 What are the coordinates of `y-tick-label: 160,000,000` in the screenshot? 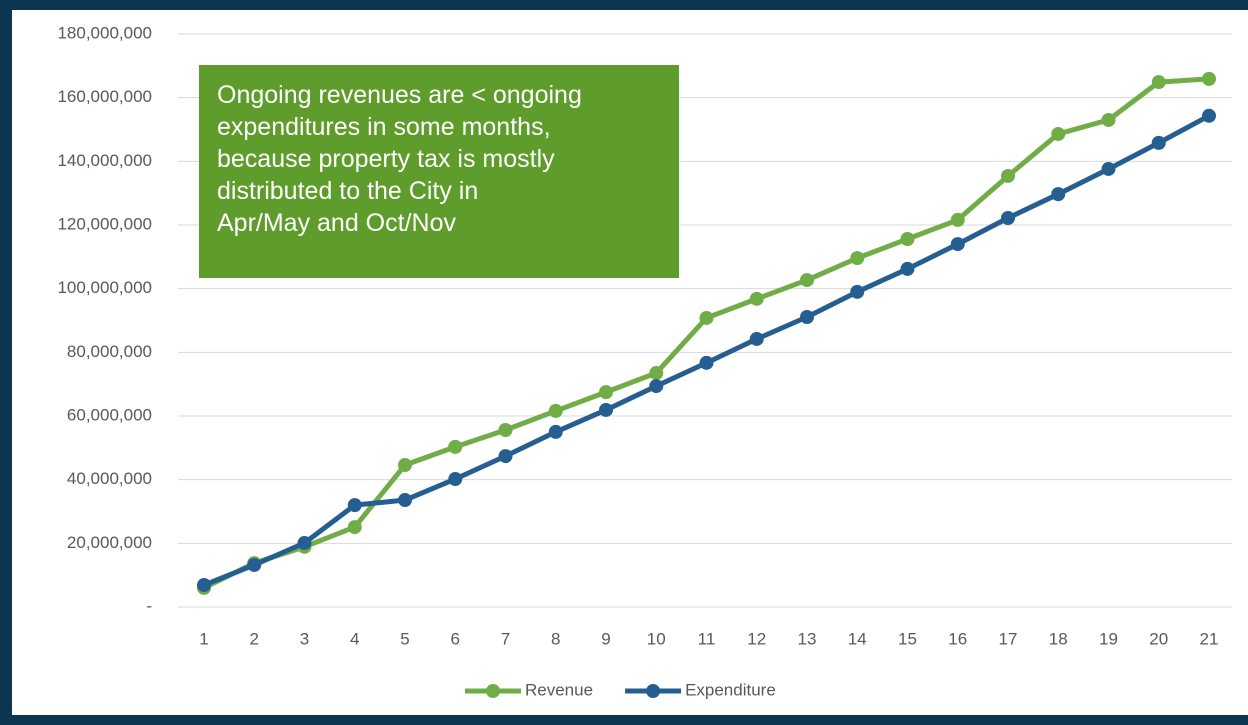 It's located at (104, 96).